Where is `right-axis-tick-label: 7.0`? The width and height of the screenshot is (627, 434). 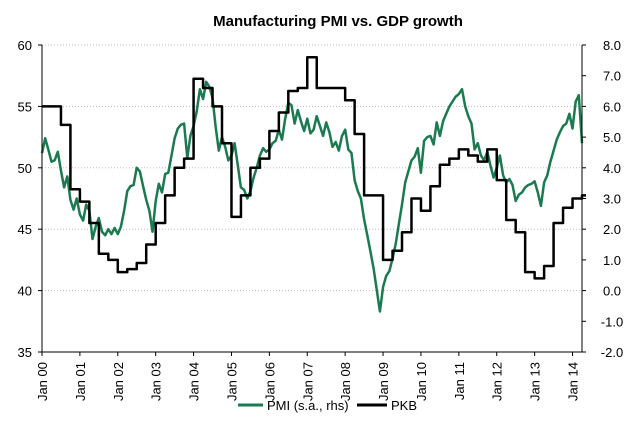
right-axis-tick-label: 7.0 is located at coordinates (612, 76).